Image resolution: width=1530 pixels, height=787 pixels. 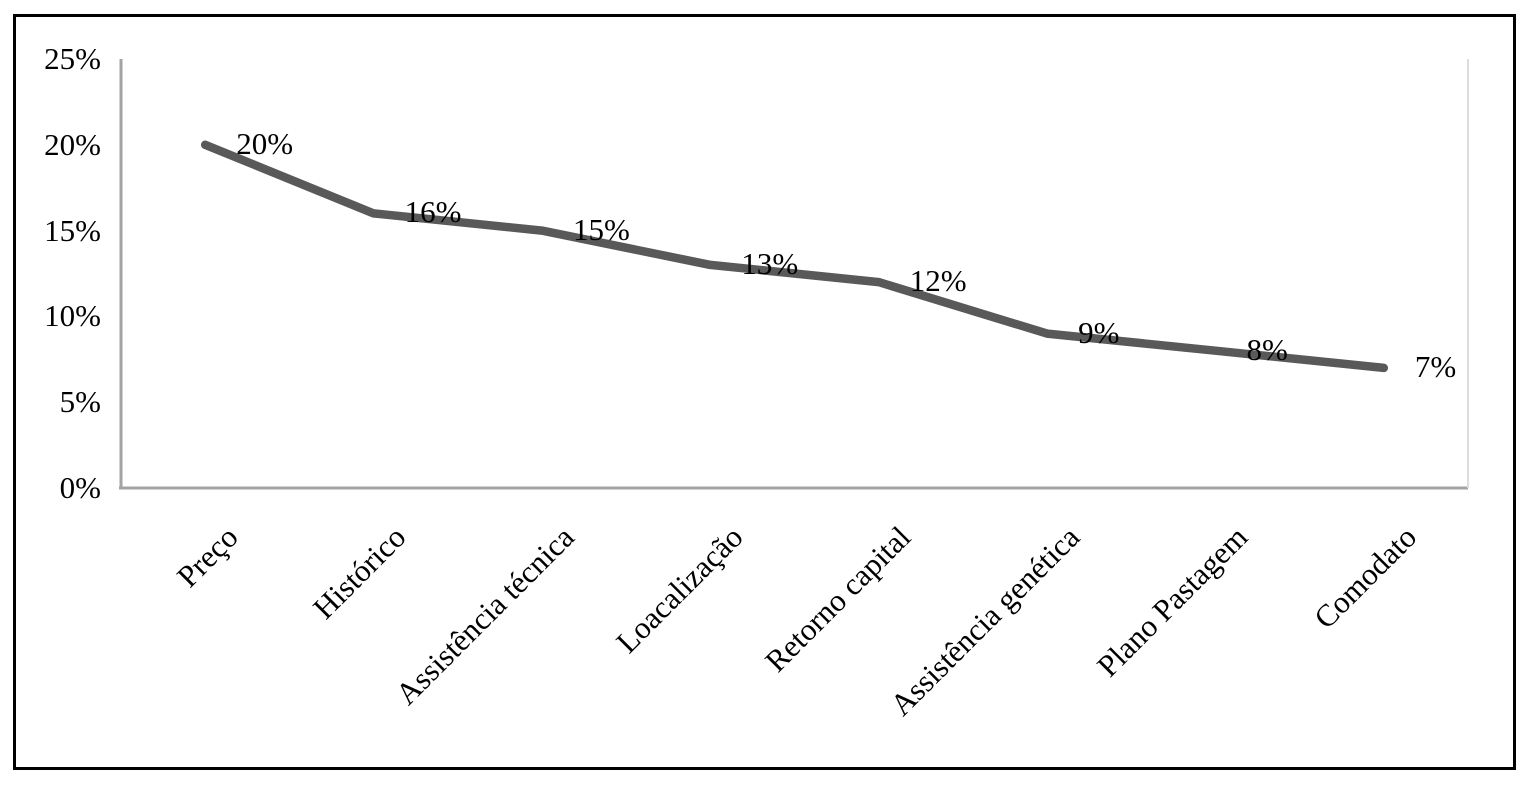 I want to click on y-tick-label: 5%, so click(x=80, y=402).